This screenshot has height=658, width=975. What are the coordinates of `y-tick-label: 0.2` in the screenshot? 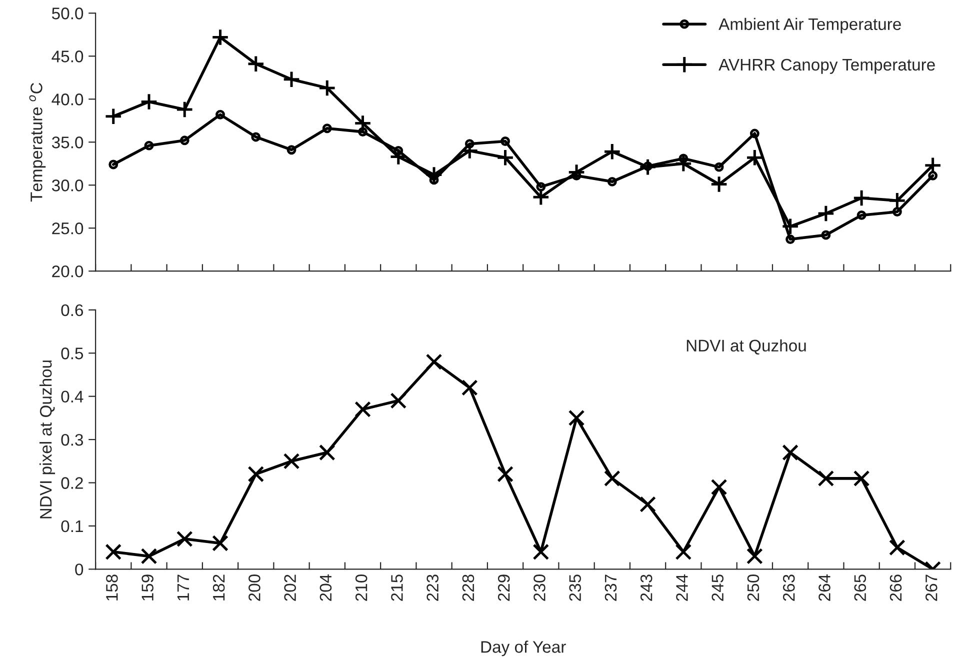 It's located at (72, 483).